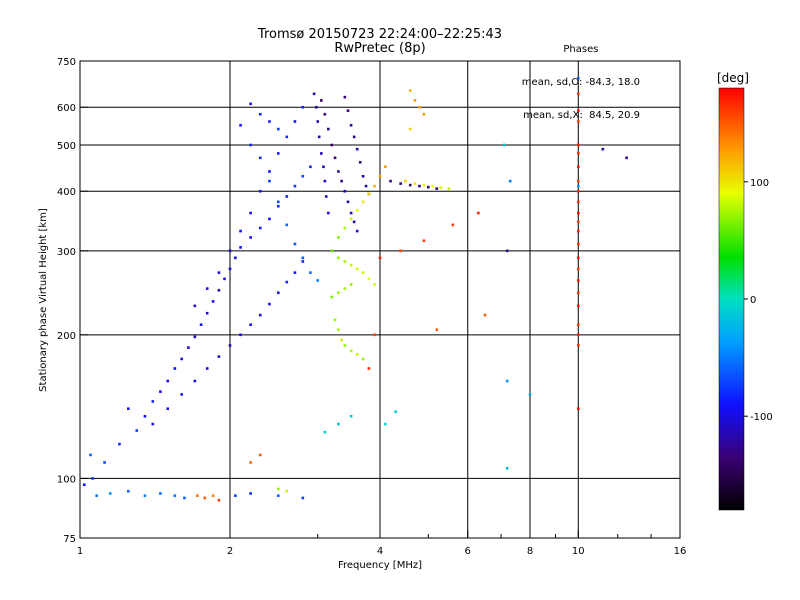 The height and width of the screenshot is (600, 800). What do you see at coordinates (380, 34) in the screenshot?
I see `chart-title: Tromsø 20150723 22:24:00–22:25:43` at bounding box center [380, 34].